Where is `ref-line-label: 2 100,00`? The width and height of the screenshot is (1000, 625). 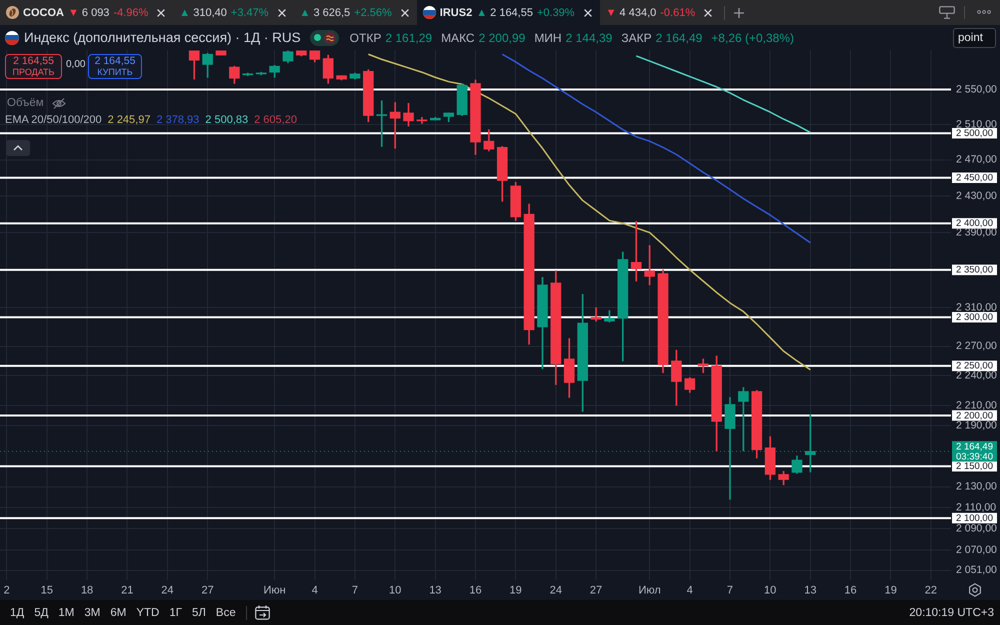 ref-line-label: 2 100,00 is located at coordinates (974, 518).